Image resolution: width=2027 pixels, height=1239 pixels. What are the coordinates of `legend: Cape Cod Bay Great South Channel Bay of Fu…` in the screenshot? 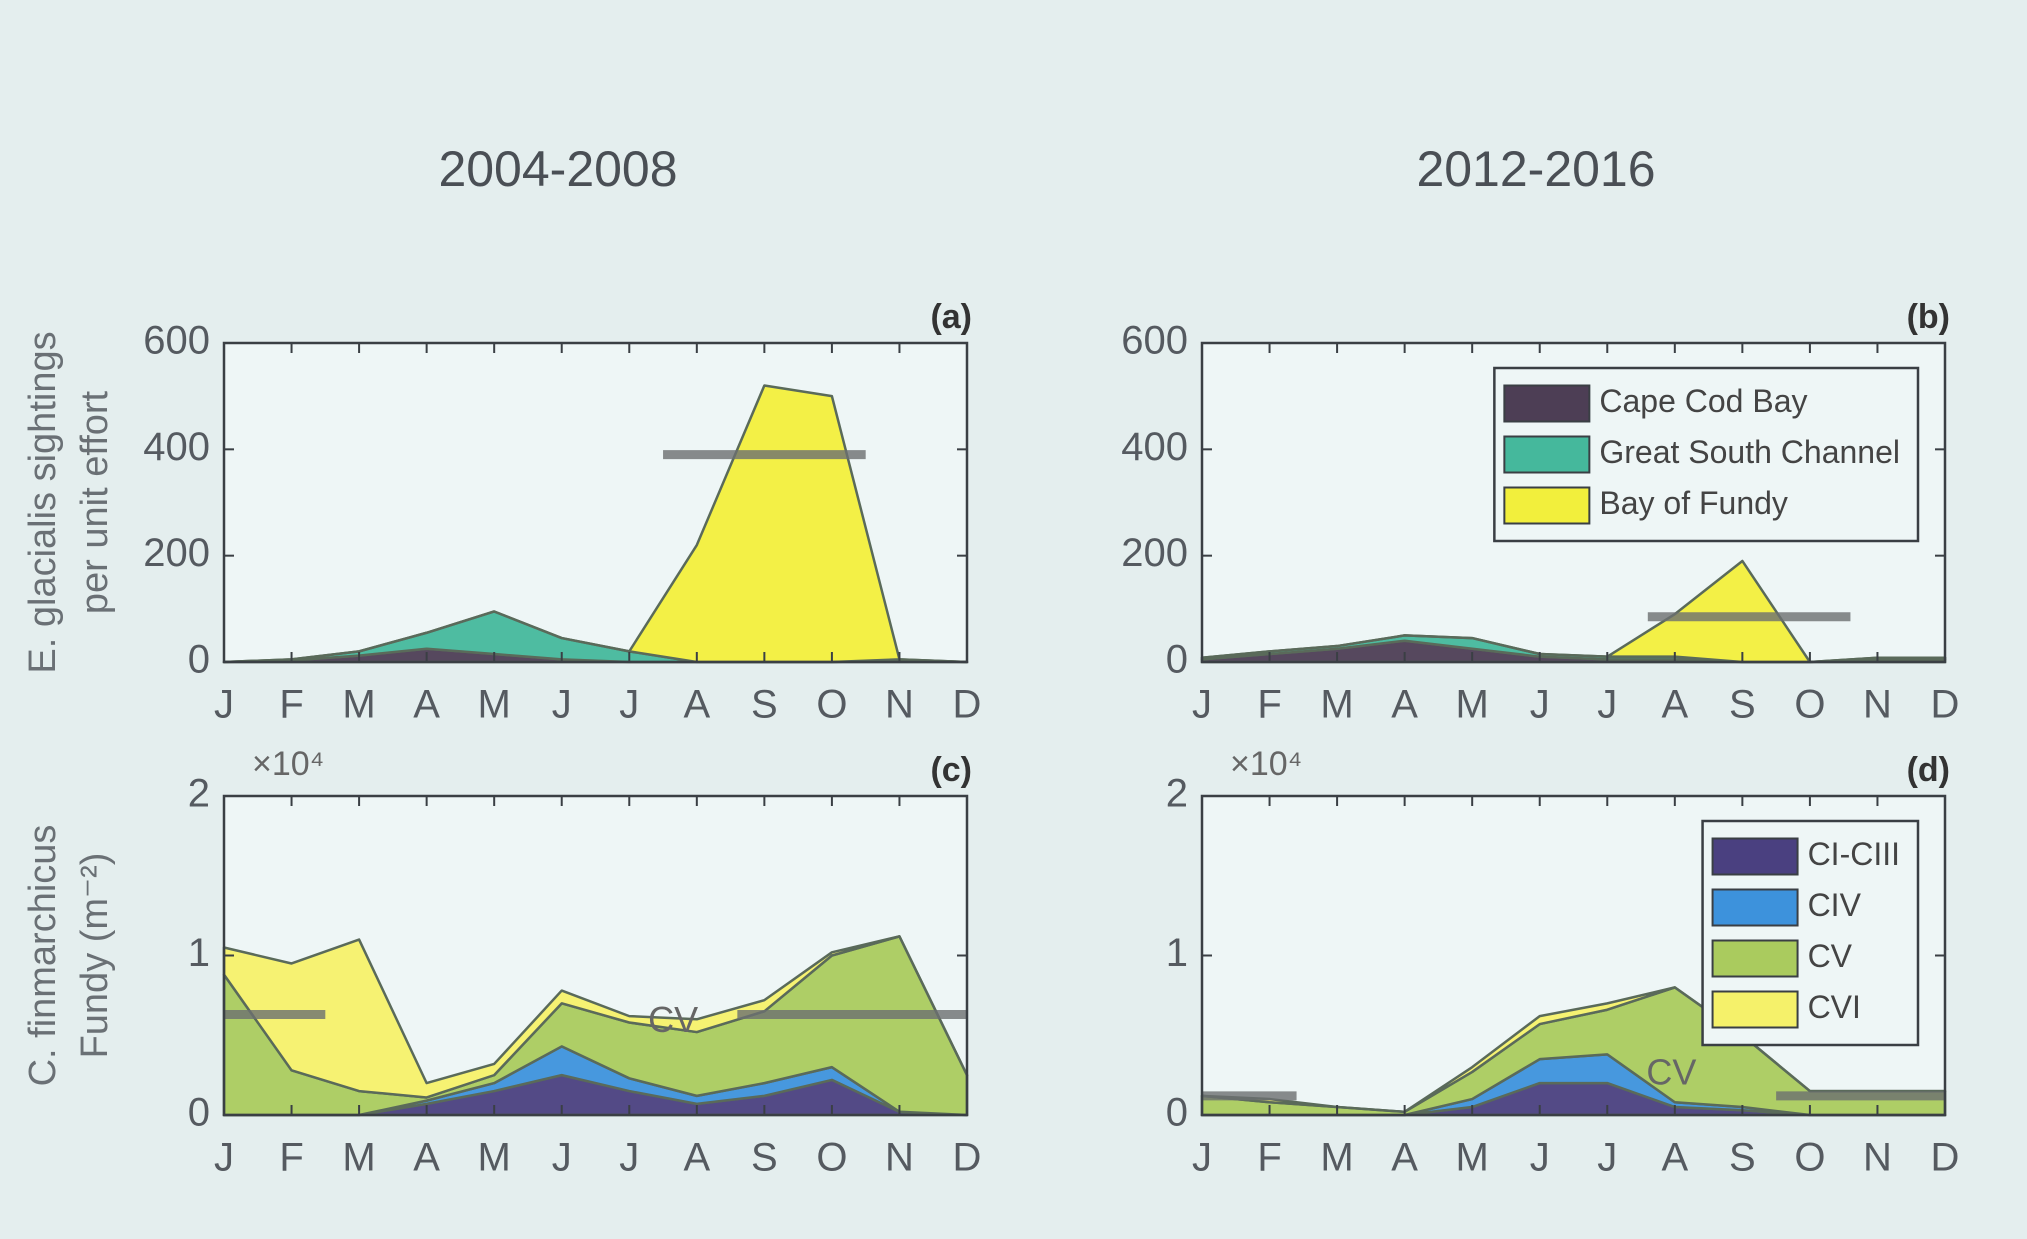 It's located at (1706, 454).